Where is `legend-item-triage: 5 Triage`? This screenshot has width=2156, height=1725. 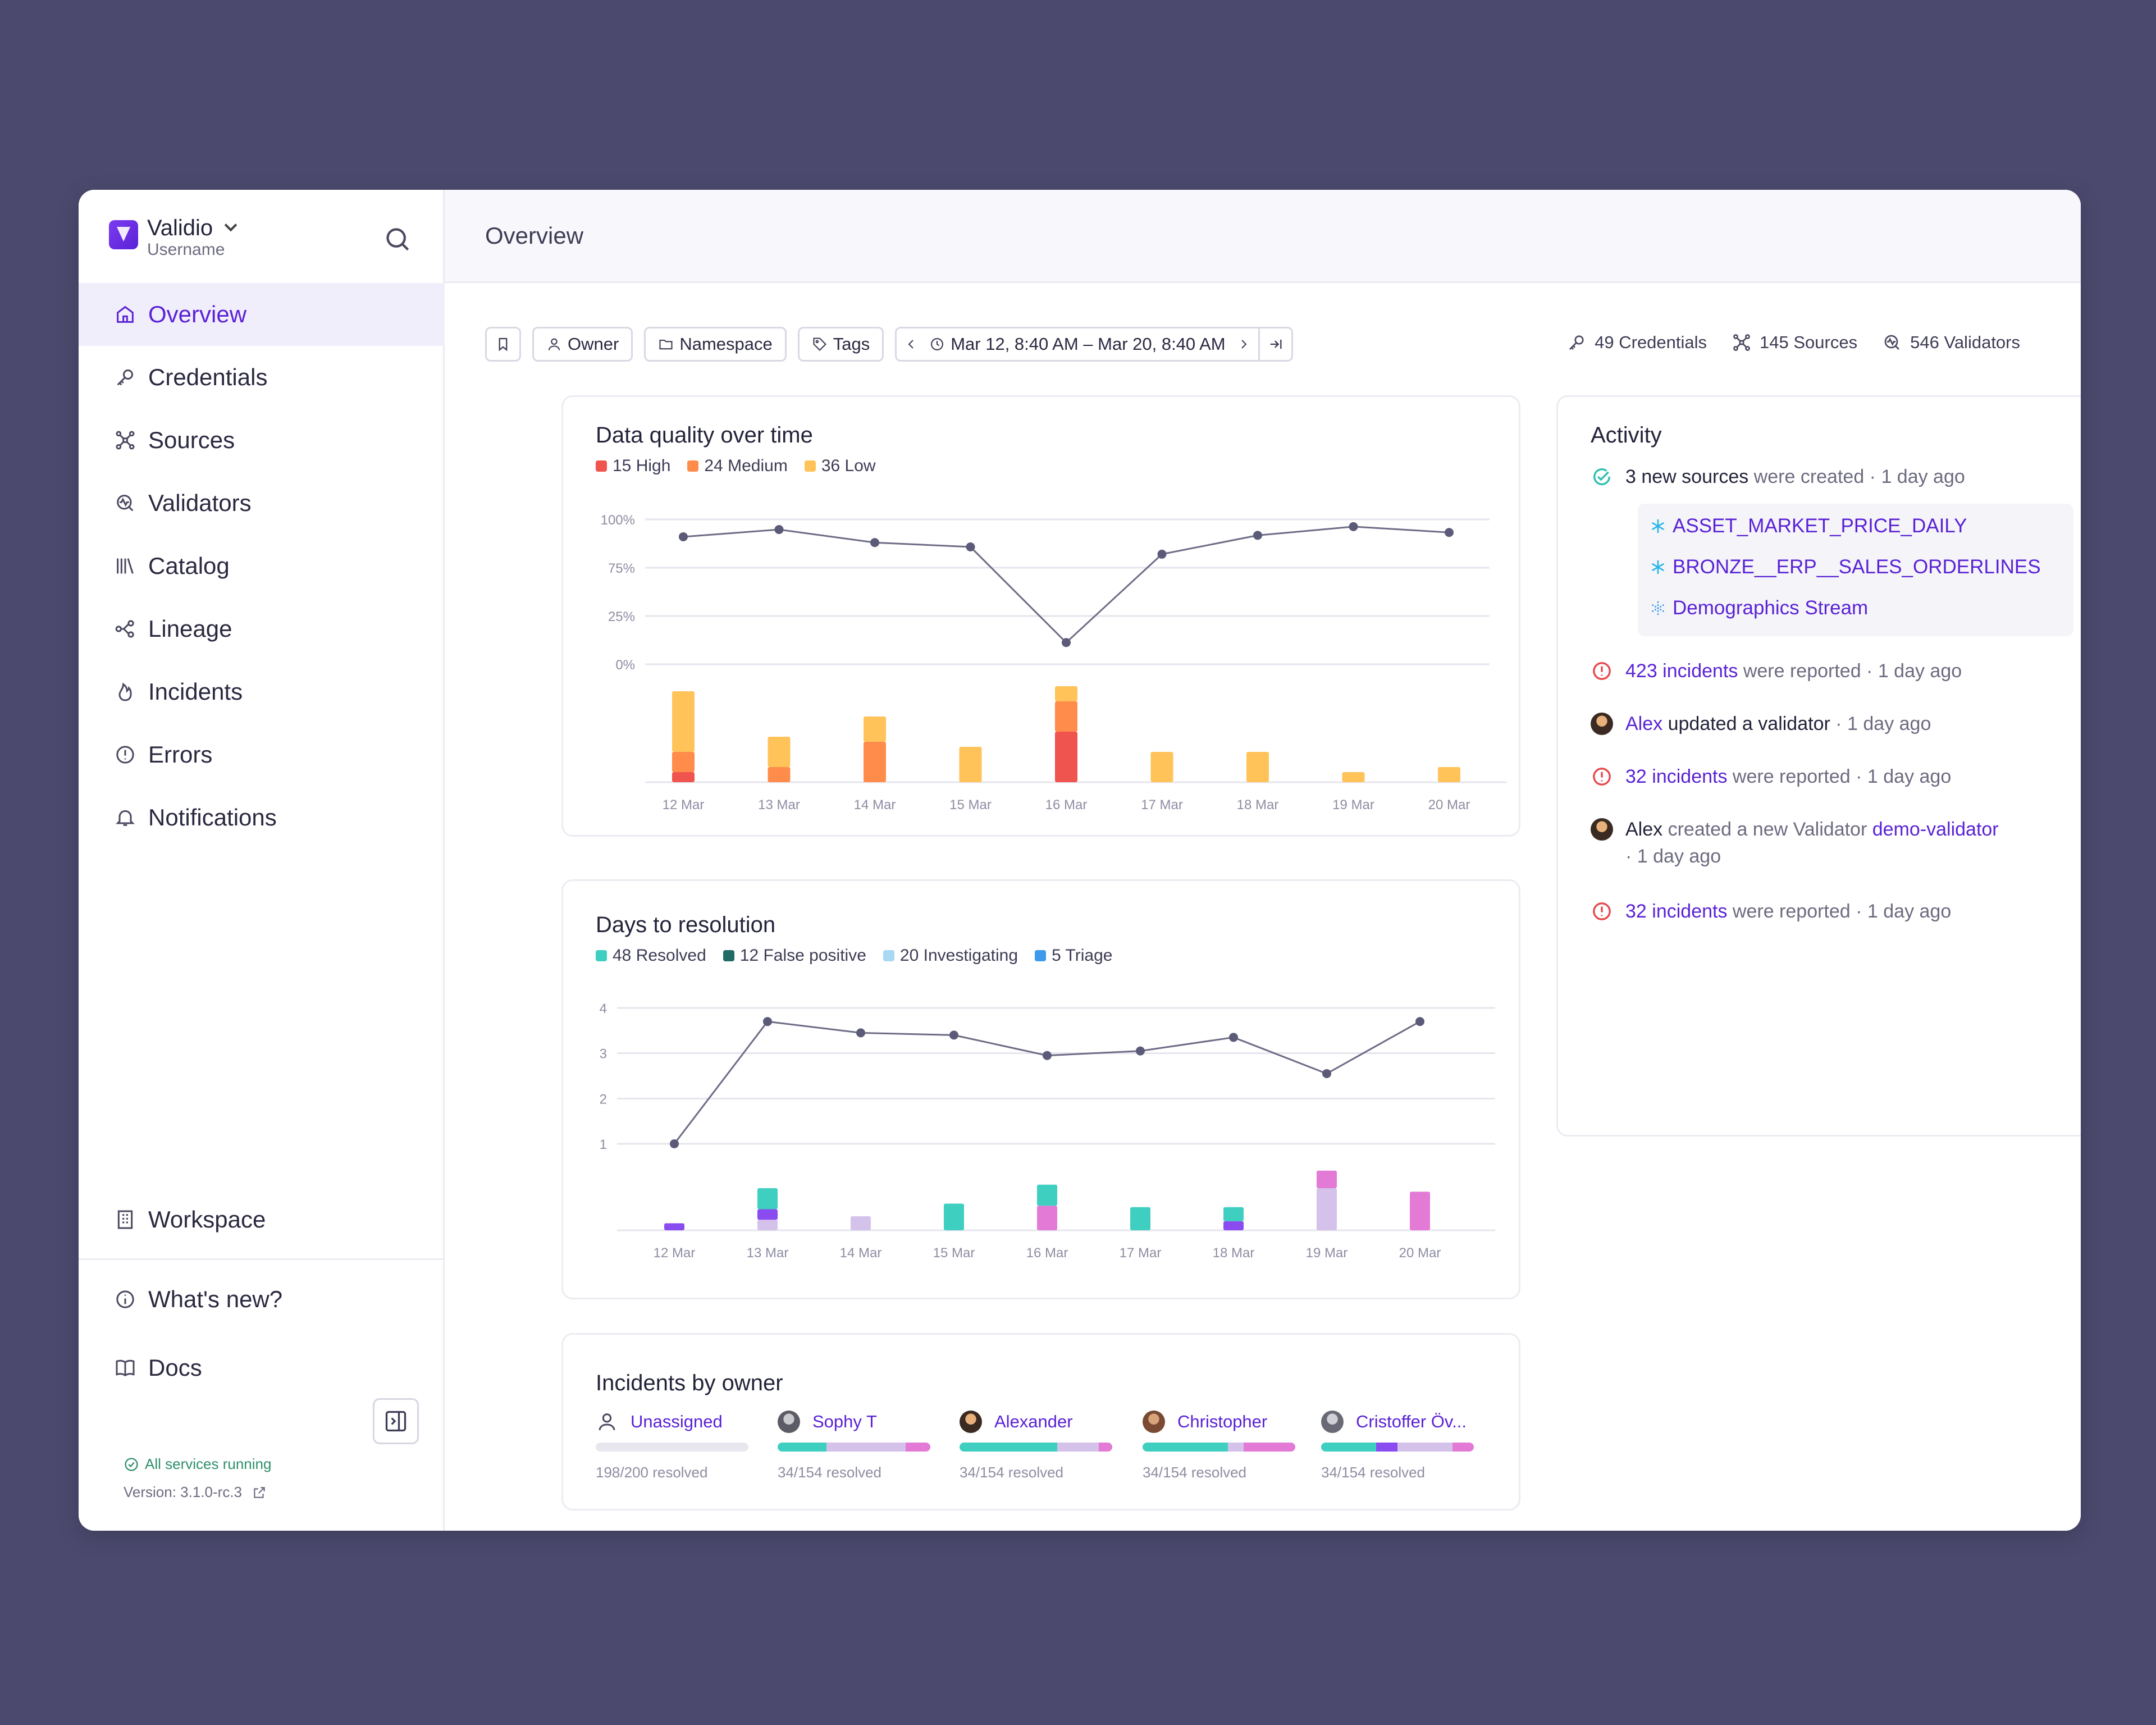 legend-item-triage: 5 Triage is located at coordinates (1073, 955).